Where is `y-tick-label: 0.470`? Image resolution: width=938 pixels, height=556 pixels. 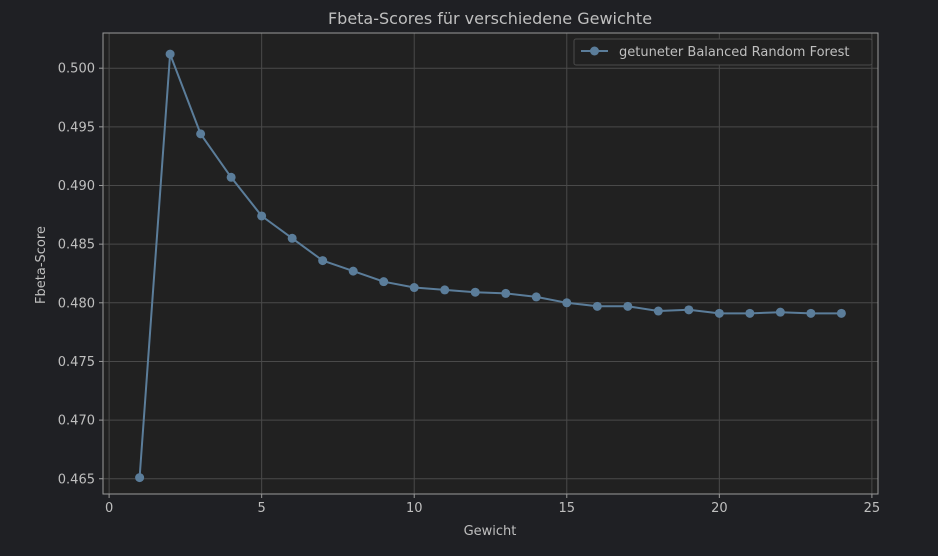 y-tick-label: 0.470 is located at coordinates (76, 421).